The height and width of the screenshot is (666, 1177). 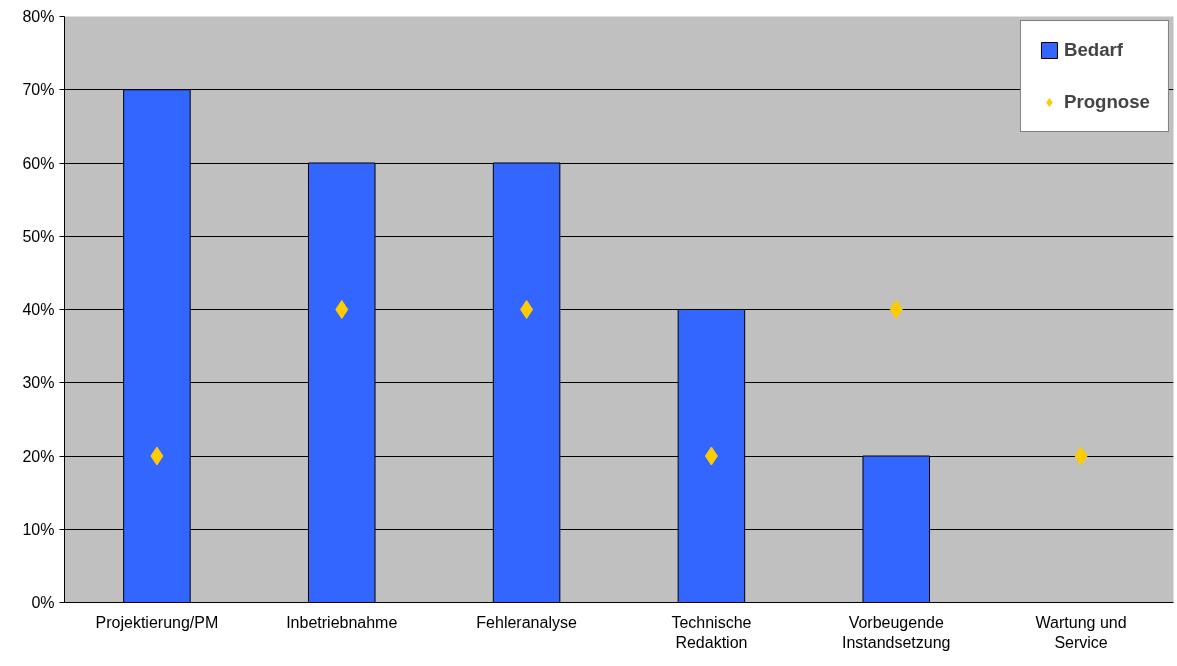 I want to click on x-tick-label: Projektierung/PM, so click(x=157, y=622).